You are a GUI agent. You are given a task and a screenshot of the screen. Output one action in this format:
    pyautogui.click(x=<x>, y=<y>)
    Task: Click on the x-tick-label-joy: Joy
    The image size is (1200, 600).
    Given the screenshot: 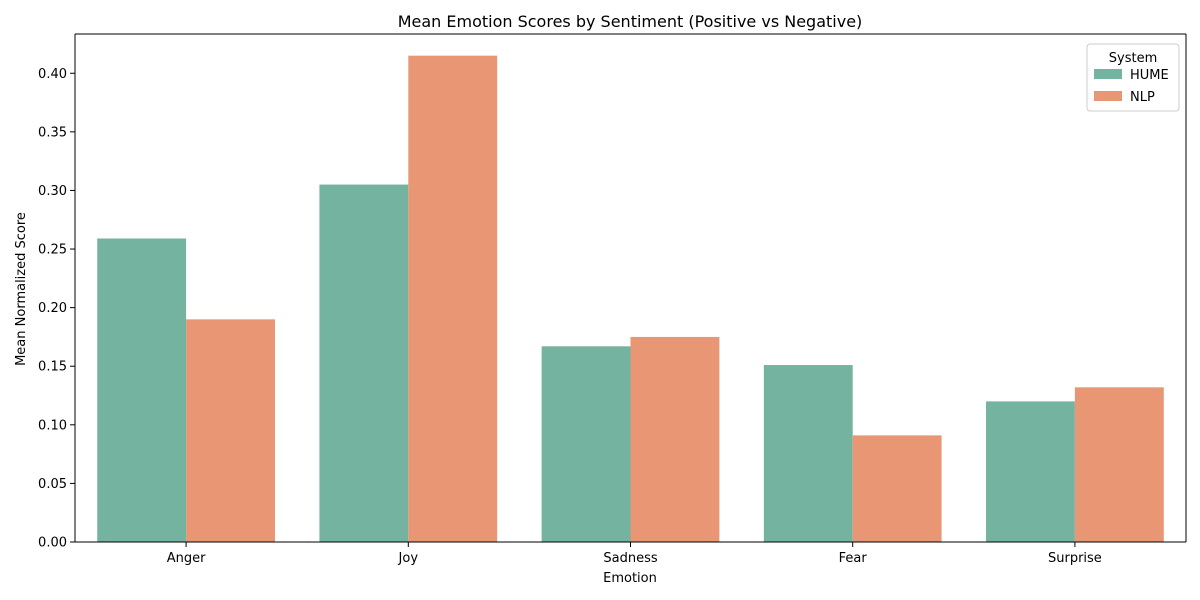 What is the action you would take?
    pyautogui.click(x=408, y=558)
    